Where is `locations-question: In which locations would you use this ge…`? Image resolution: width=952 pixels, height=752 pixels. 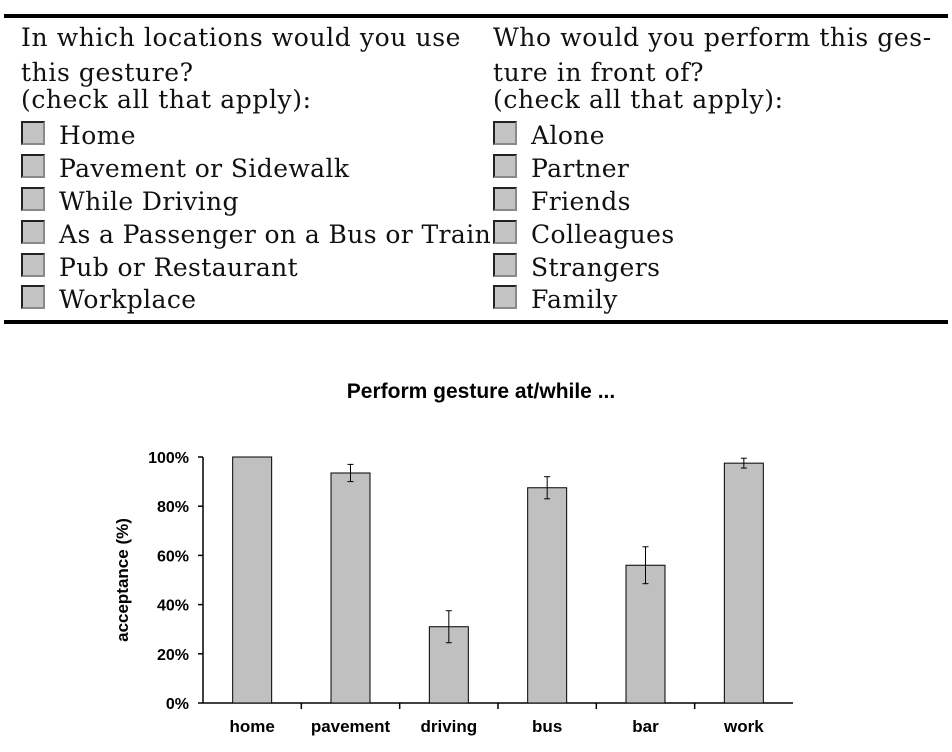
locations-question: In which locations would you use this ge… is located at coordinates (241, 69).